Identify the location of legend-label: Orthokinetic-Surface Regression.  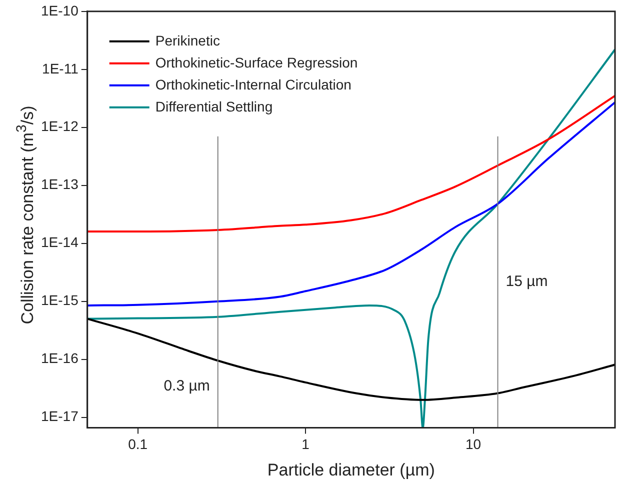
(256, 62).